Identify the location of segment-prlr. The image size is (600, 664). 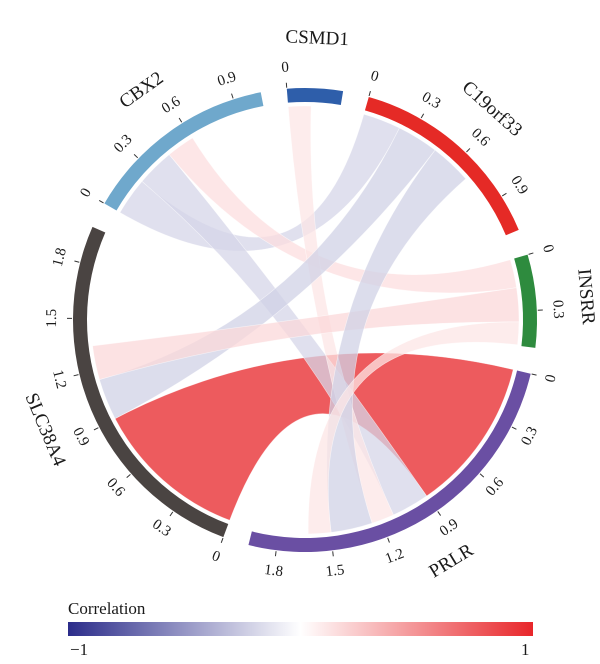
(389, 461).